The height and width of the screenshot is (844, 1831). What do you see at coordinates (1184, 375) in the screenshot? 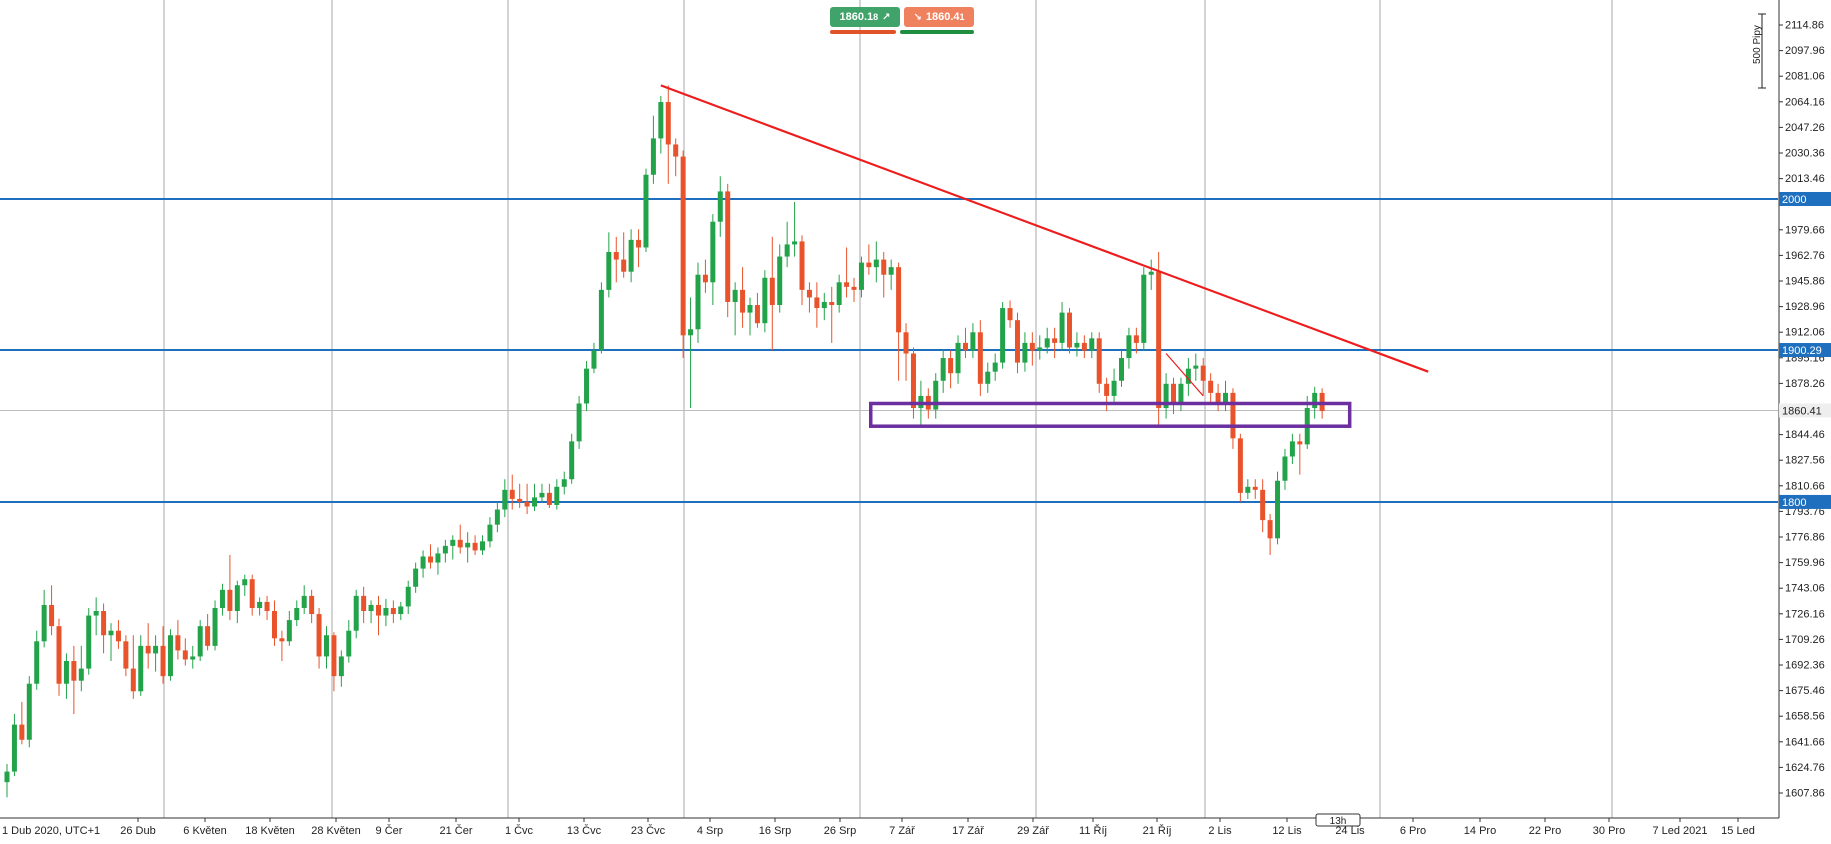
I see `trend-line-minor` at bounding box center [1184, 375].